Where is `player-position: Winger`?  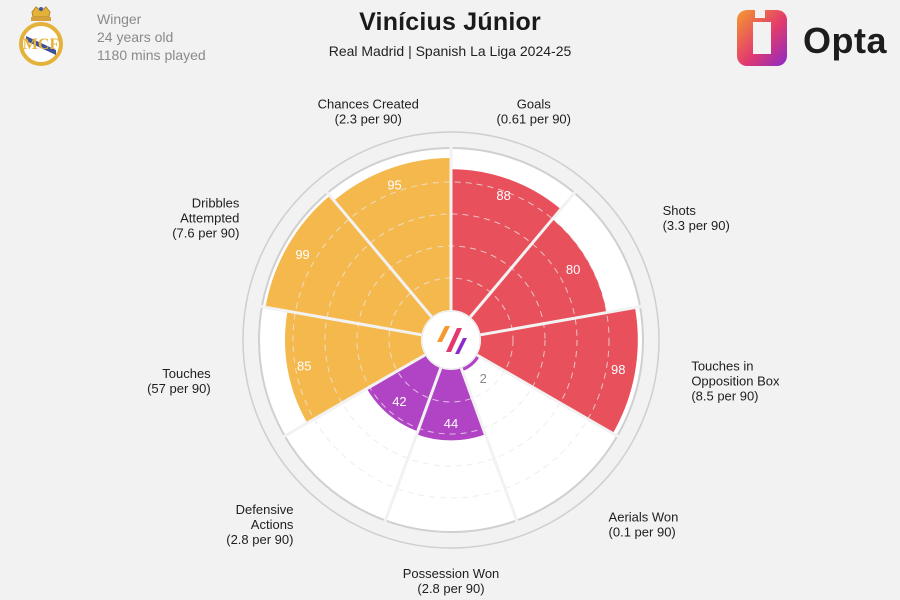 player-position: Winger is located at coordinates (119, 19).